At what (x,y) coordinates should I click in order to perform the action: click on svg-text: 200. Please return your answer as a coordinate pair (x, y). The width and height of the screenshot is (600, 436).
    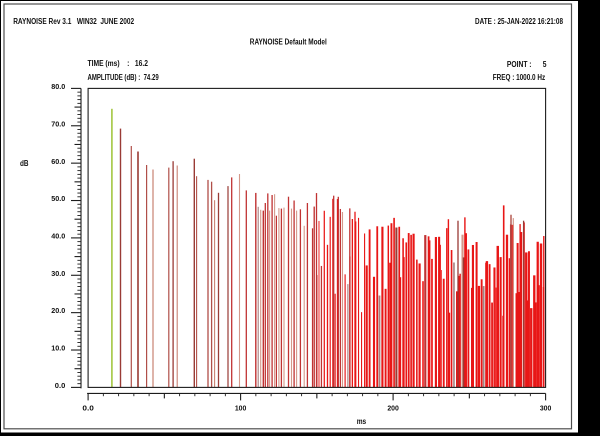
    Looking at the image, I should click on (393, 408).